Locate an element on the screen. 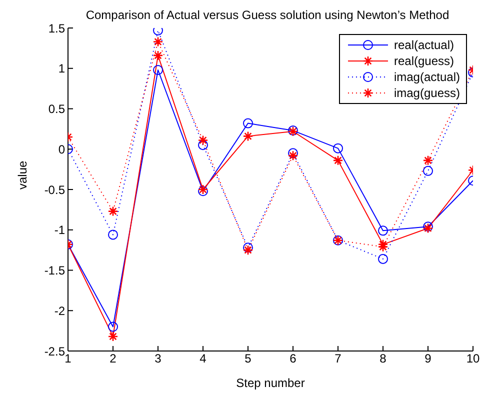 Image resolution: width=495 pixels, height=405 pixels. x-tick-label: 2 is located at coordinates (113, 359).